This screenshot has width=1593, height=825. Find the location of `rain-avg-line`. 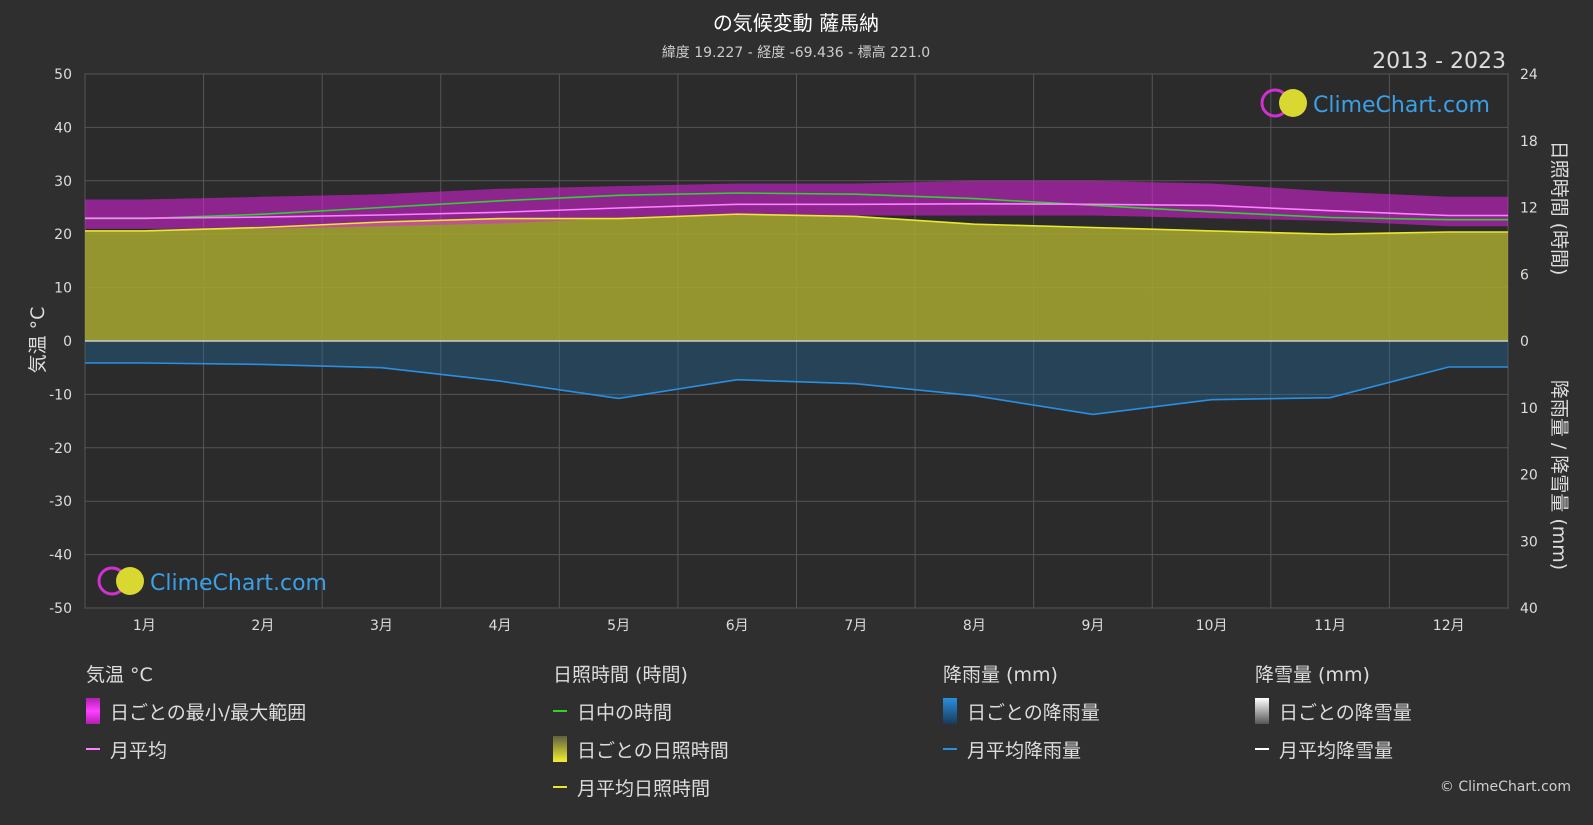

rain-avg-line is located at coordinates (796, 389).